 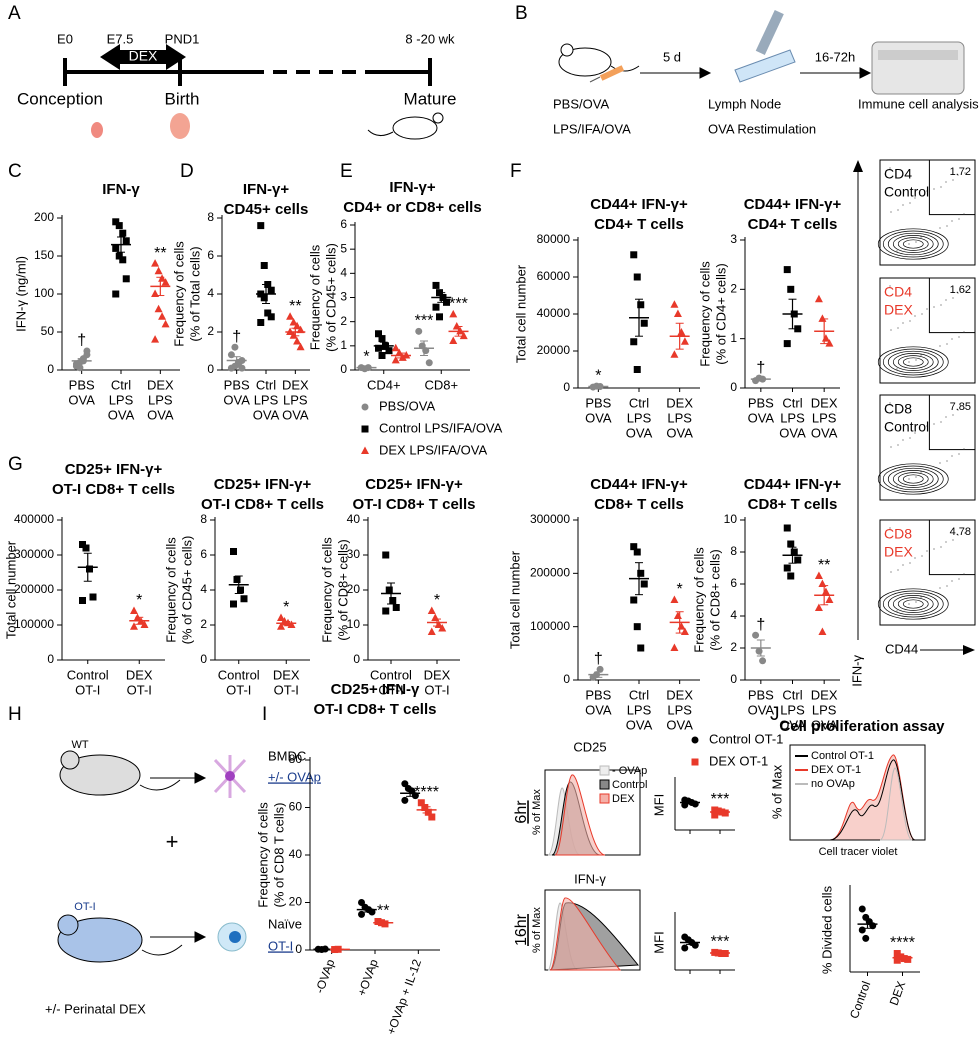 What do you see at coordinates (407, 405) in the screenshot?
I see `legend-label: PBS/OVA` at bounding box center [407, 405].